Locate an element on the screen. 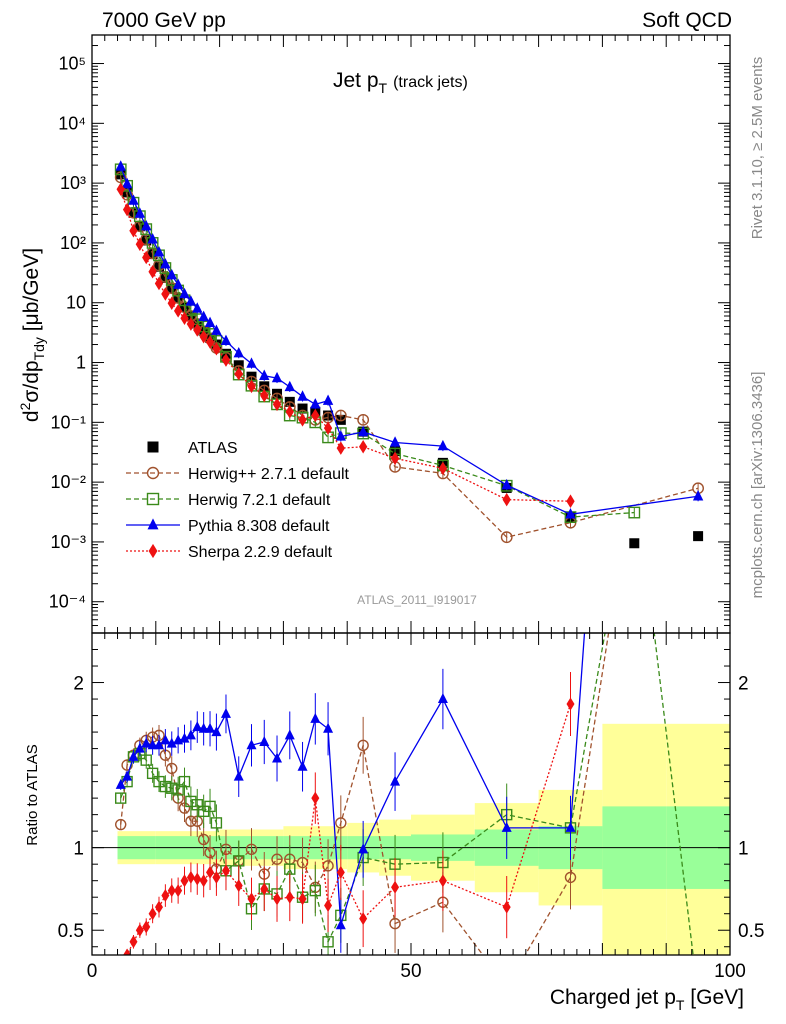 The height and width of the screenshot is (1024, 786). main-title-suffix: (track jets) is located at coordinates (430, 82).